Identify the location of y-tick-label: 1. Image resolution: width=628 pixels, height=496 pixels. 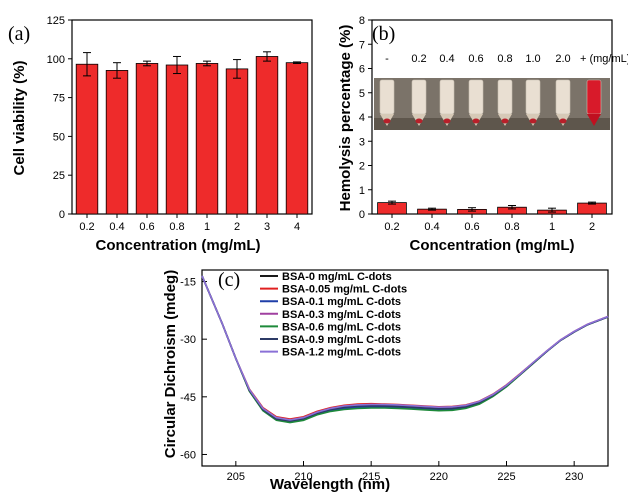
(362, 191).